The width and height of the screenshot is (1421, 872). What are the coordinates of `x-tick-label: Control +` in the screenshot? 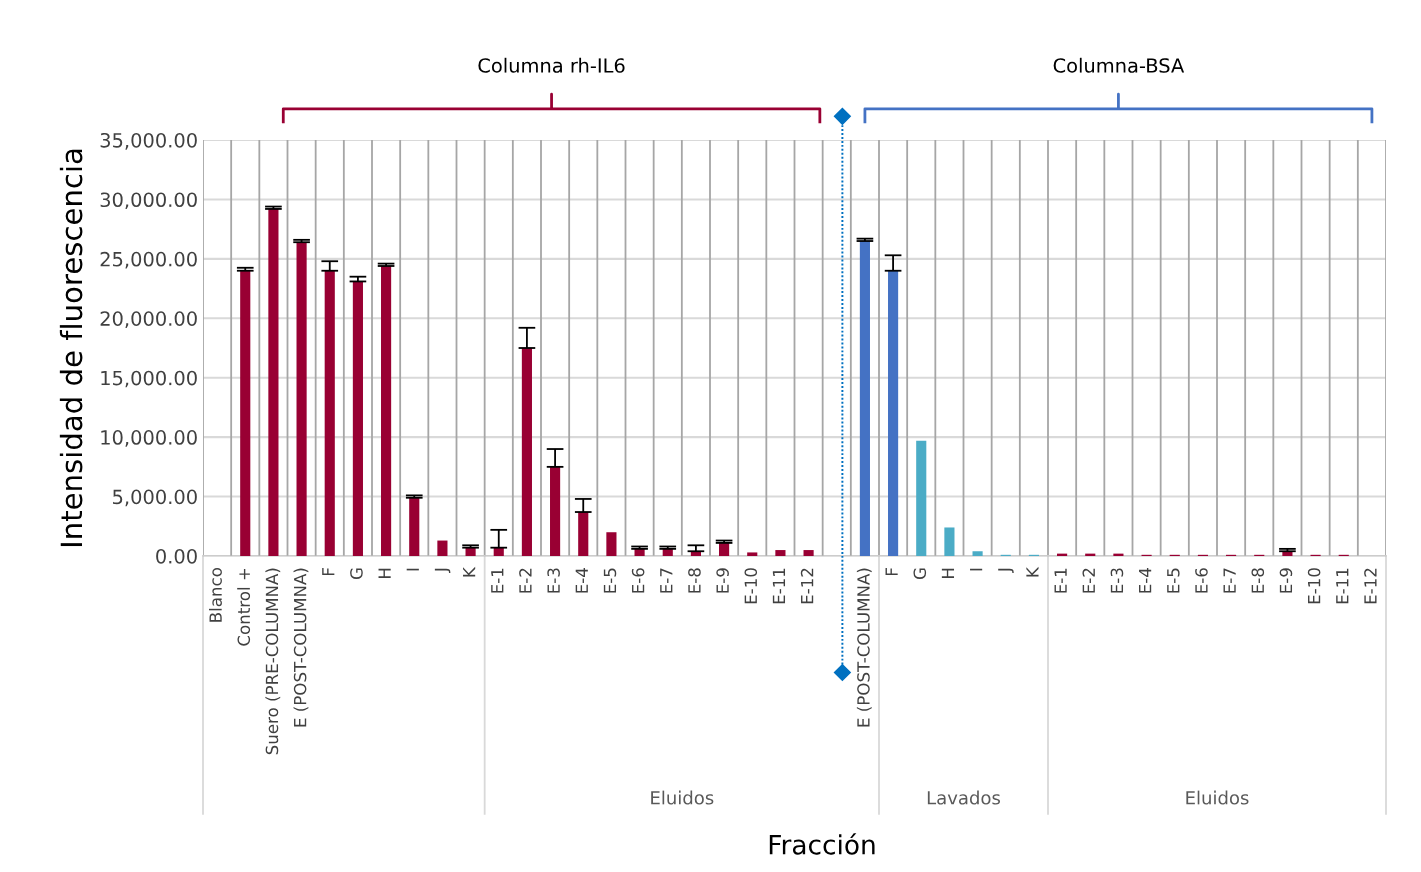 It's located at (244, 607).